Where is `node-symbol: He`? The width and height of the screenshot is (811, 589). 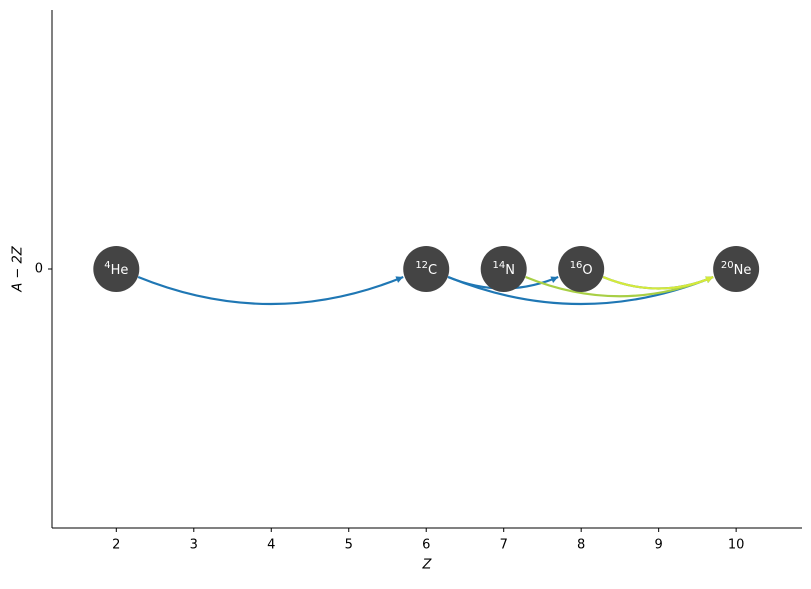
node-symbol: He is located at coordinates (120, 270).